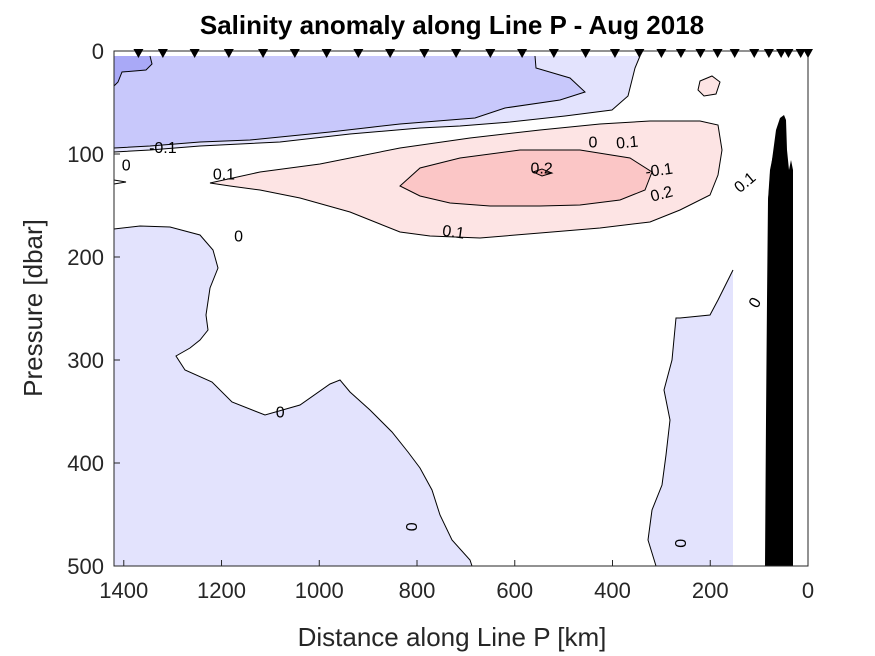  Describe the element at coordinates (123, 590) in the screenshot. I see `x-tick-label: 1400` at that location.